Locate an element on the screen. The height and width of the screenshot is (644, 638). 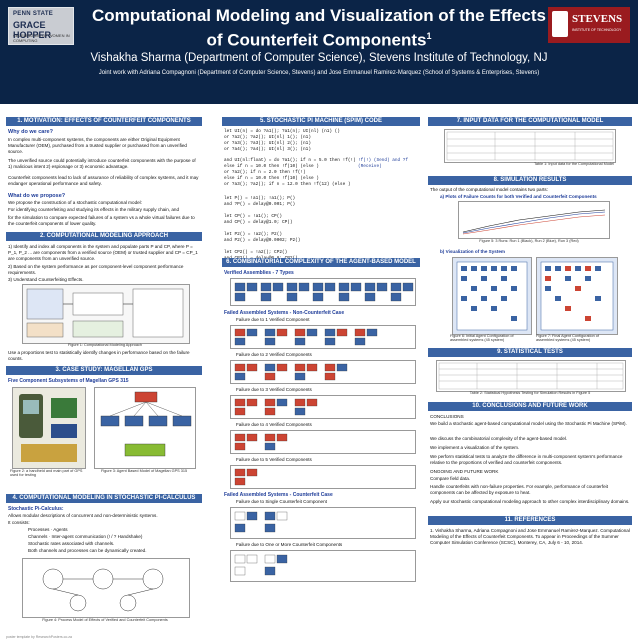
section-statistical-tests-header: 9. STATISTICAL TESTS is located at coordinates (530, 352).